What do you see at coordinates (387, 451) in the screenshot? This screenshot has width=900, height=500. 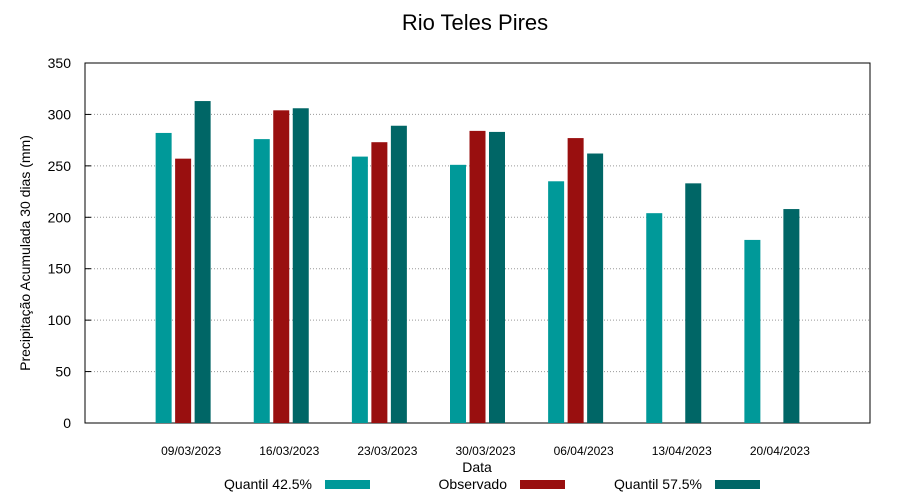 I see `x-tick-label: 23/03/2023` at bounding box center [387, 451].